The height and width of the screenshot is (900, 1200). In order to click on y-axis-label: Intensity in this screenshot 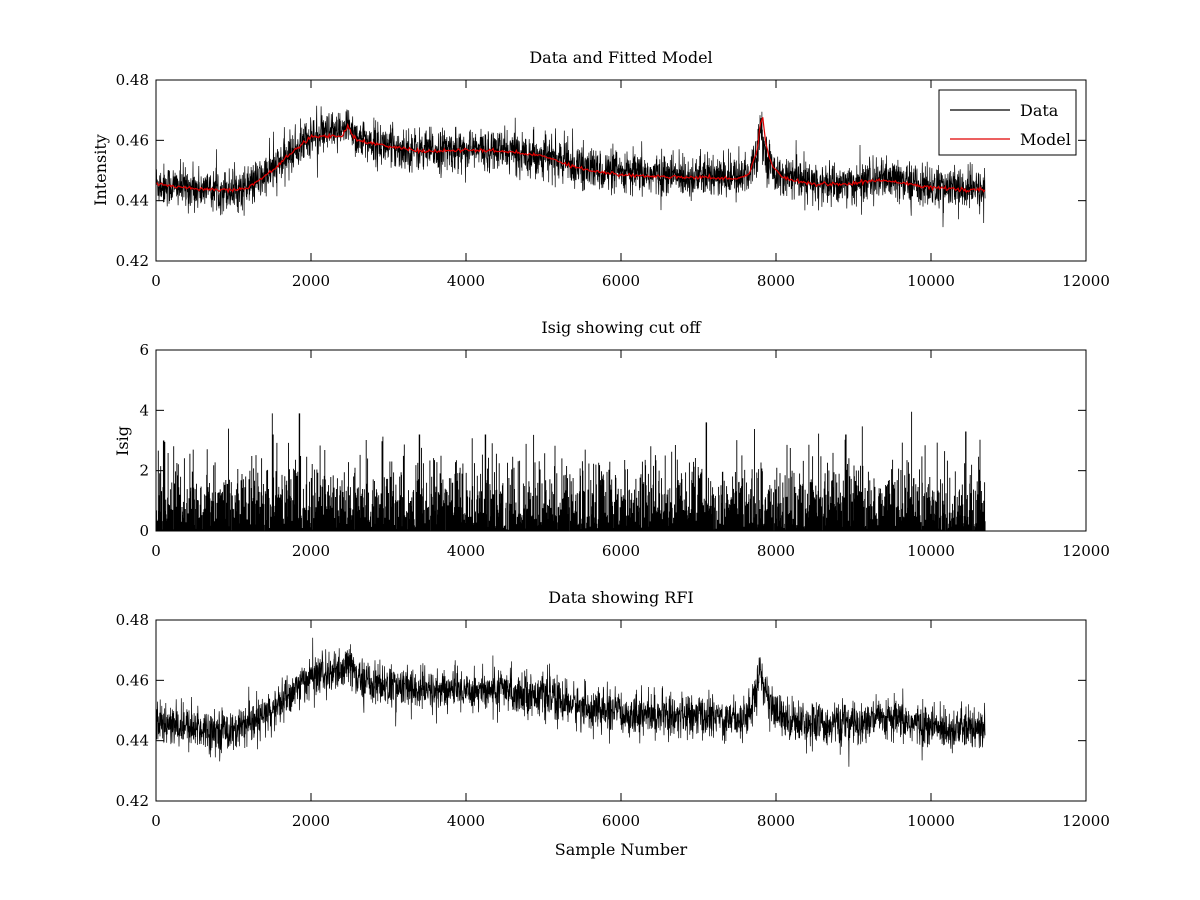, I will do `click(100, 170)`.